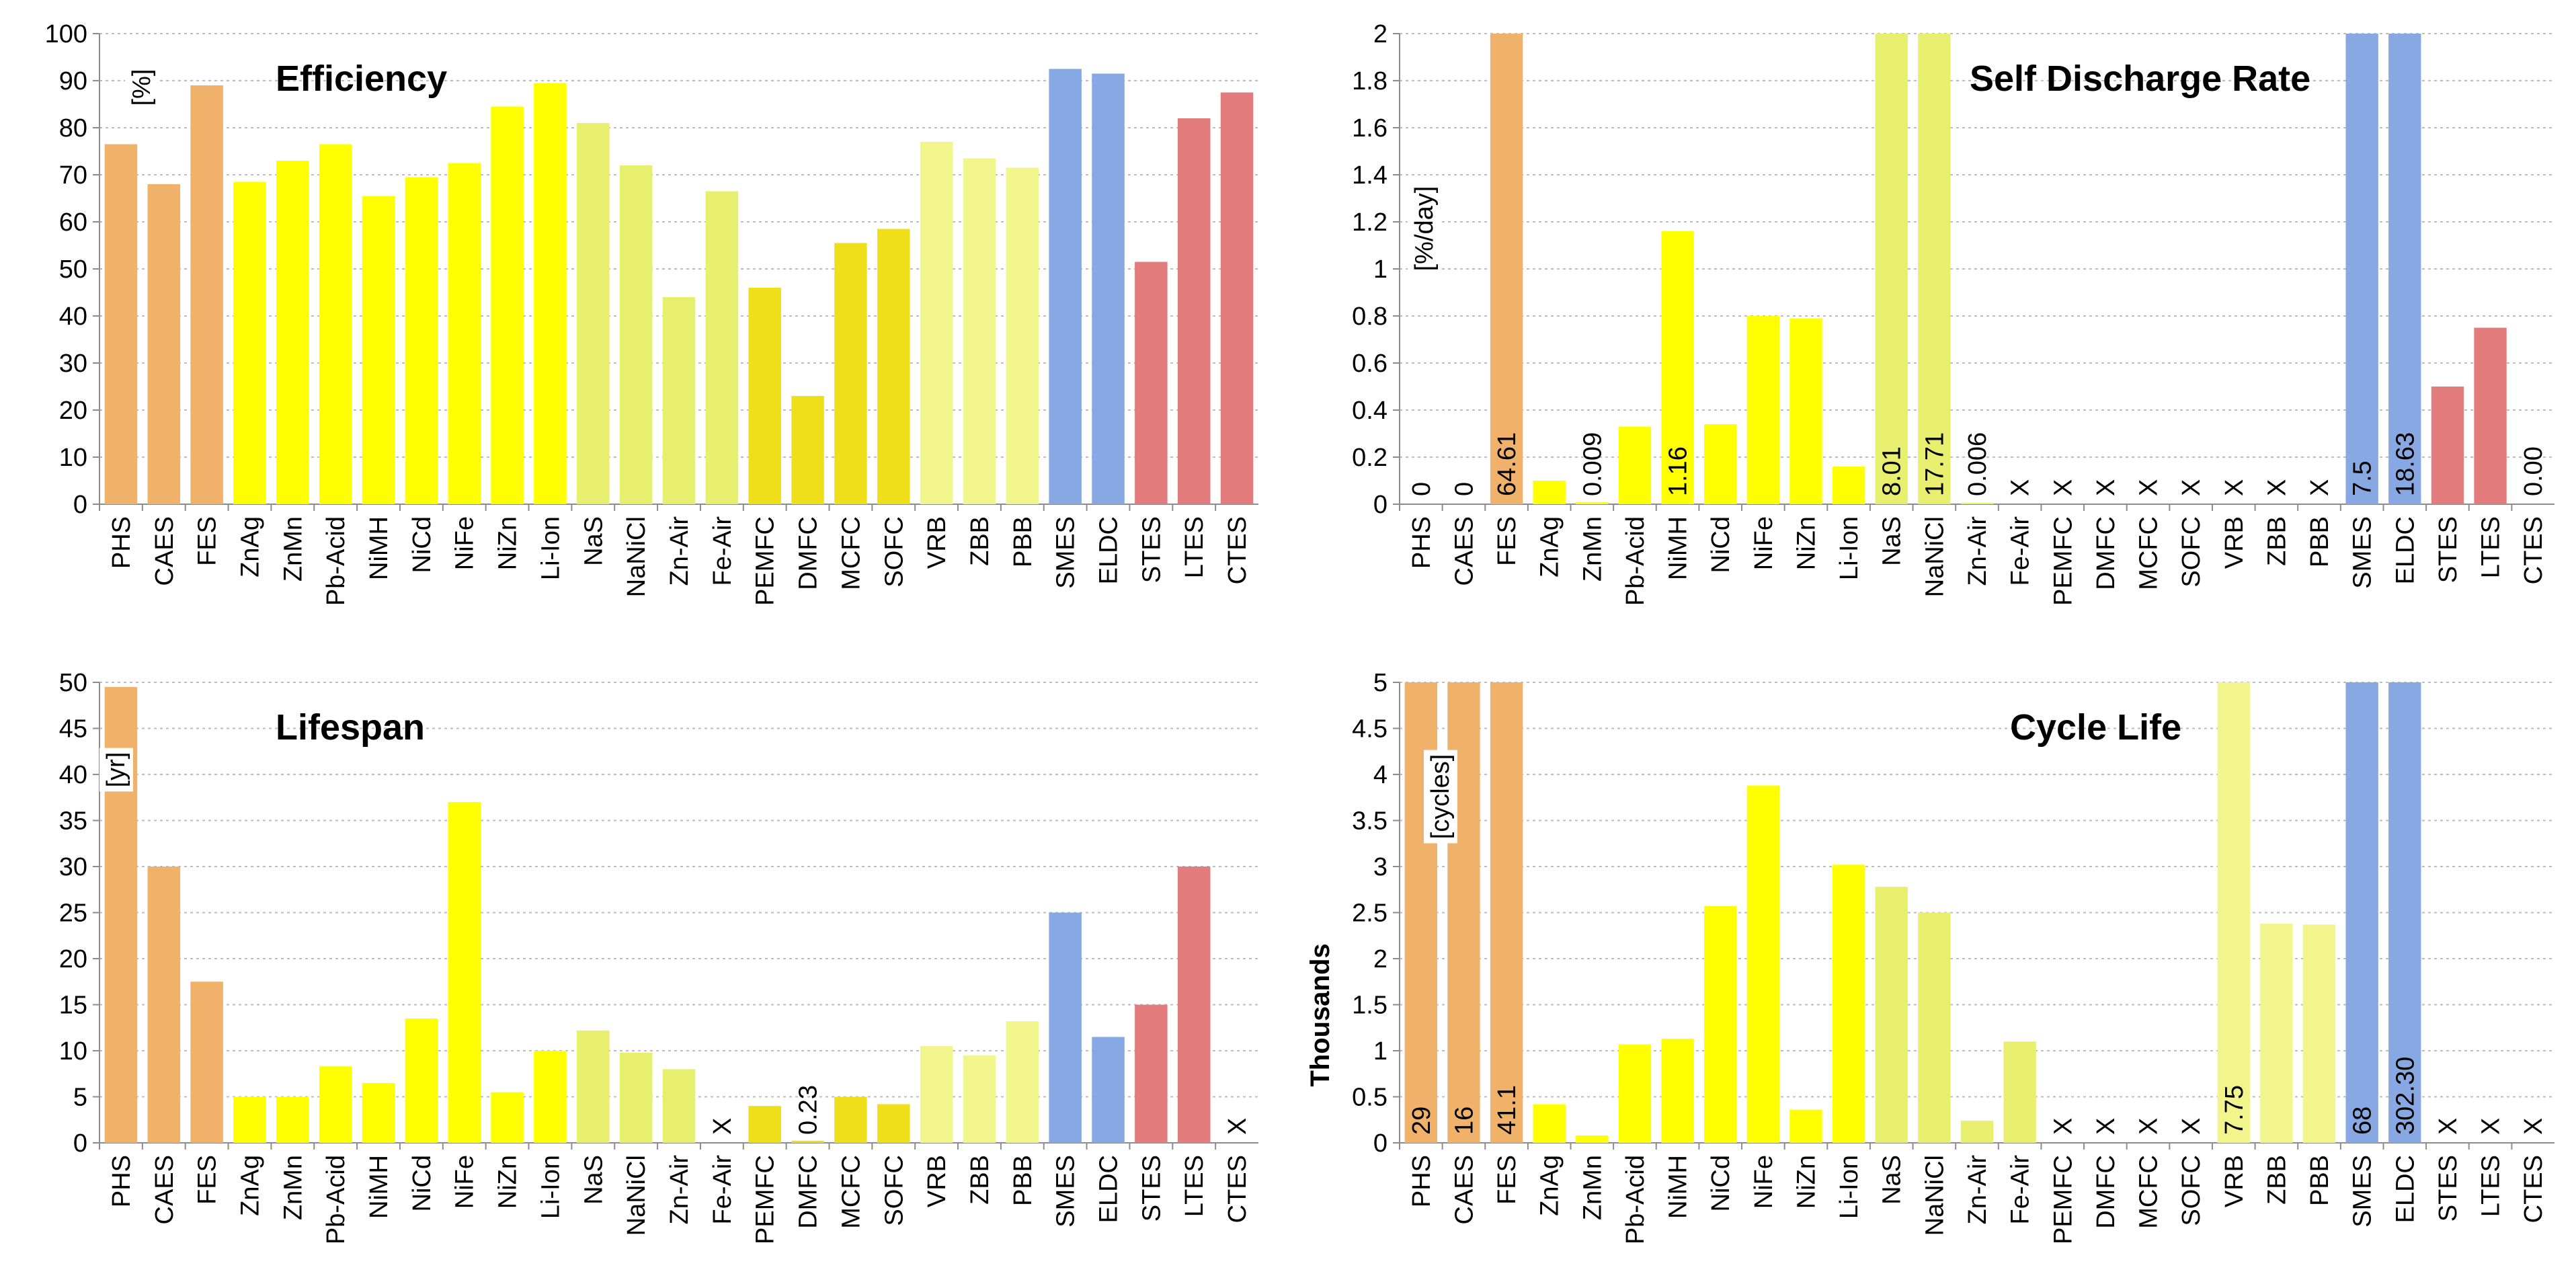  What do you see at coordinates (1464, 1121) in the screenshot?
I see `data-label: 16` at bounding box center [1464, 1121].